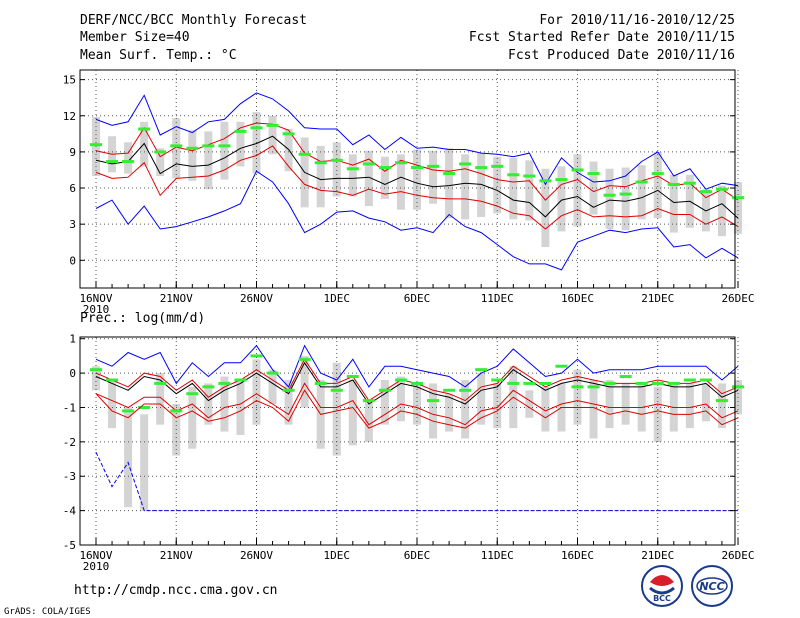 The height and width of the screenshot is (618, 800). Describe the element at coordinates (662, 586) in the screenshot. I see `bcc-logo: BCC` at that location.